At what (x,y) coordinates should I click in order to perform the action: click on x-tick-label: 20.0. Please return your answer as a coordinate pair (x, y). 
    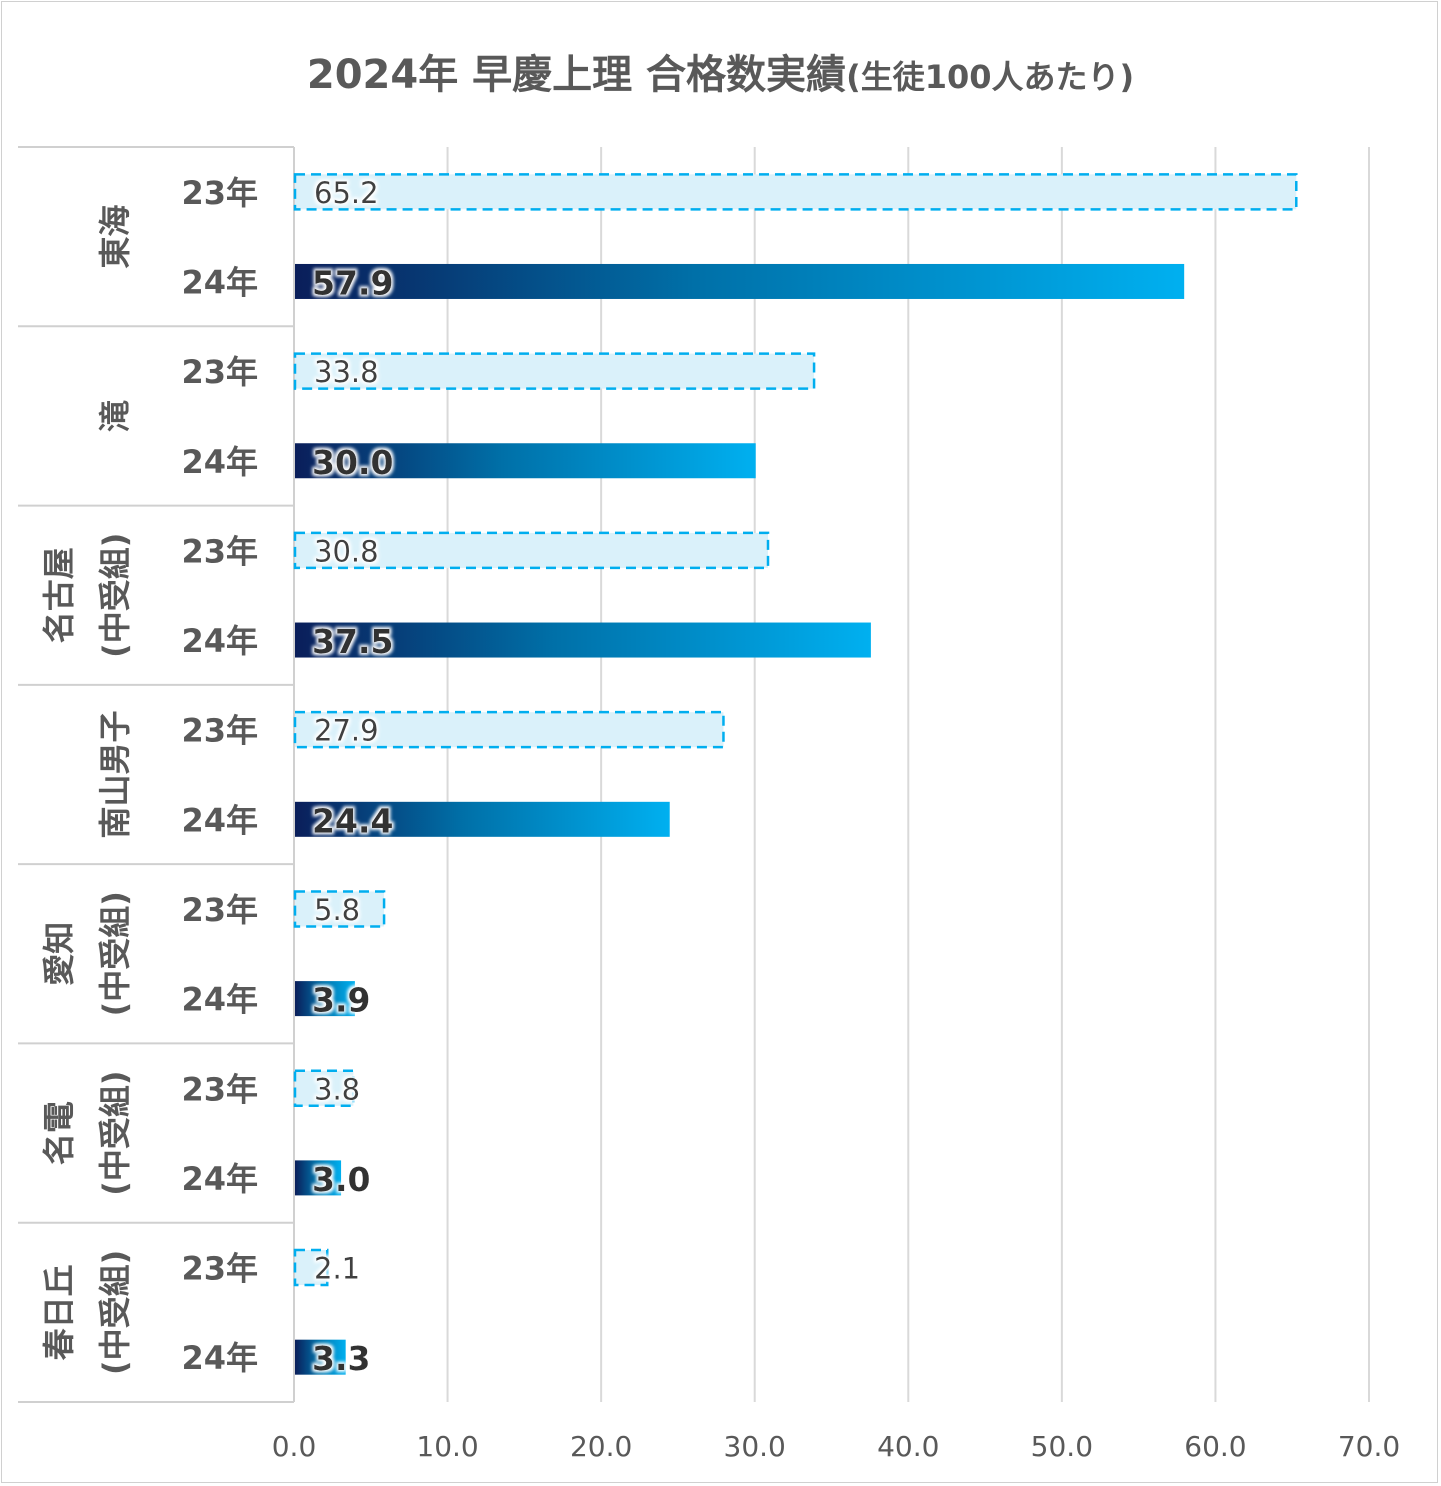
    Looking at the image, I should click on (601, 1446).